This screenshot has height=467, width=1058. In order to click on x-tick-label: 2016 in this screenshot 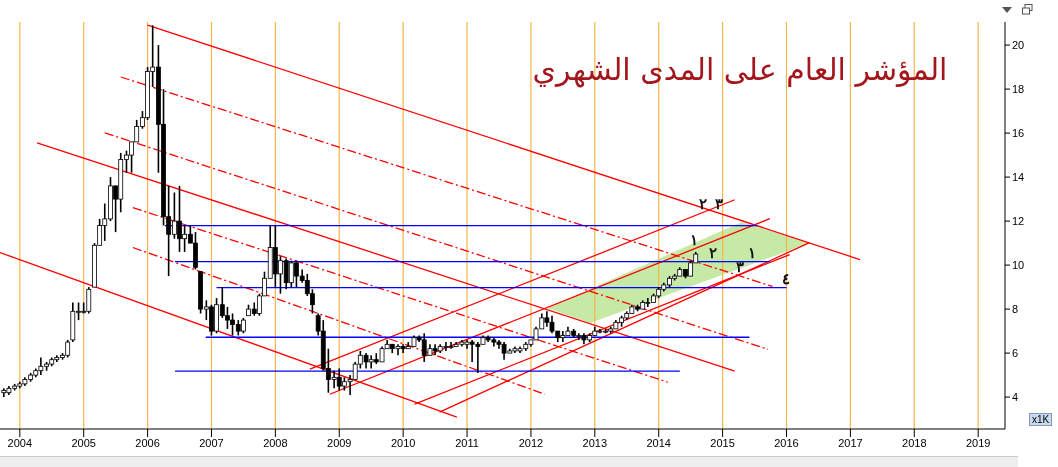, I will do `click(786, 442)`.